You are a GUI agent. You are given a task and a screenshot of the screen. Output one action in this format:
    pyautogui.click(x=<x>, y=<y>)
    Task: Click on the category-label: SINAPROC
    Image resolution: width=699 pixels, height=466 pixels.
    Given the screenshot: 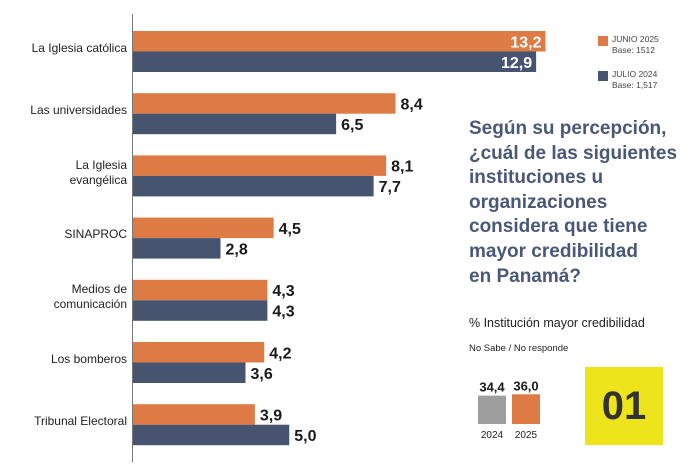 What is the action you would take?
    pyautogui.click(x=95, y=234)
    